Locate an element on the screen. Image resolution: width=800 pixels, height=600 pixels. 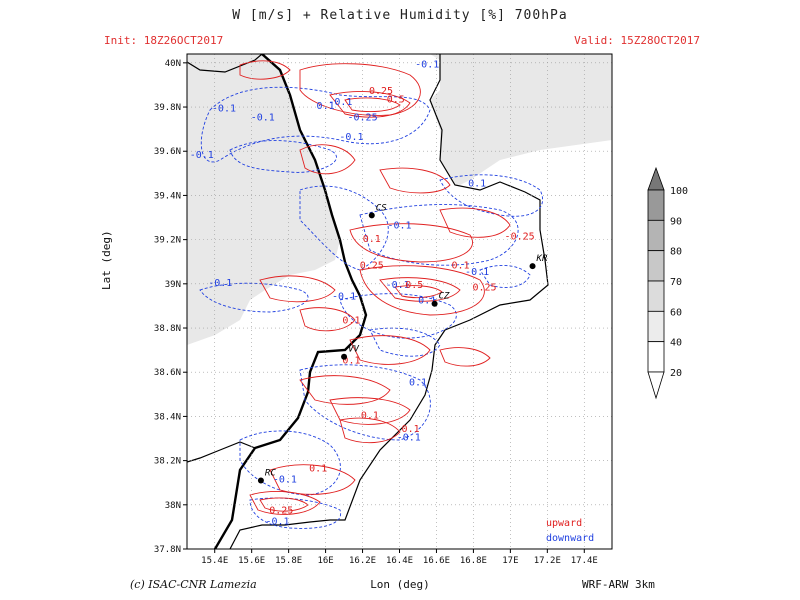
lon-tick-label: 16.4E is located at coordinates (399, 561).